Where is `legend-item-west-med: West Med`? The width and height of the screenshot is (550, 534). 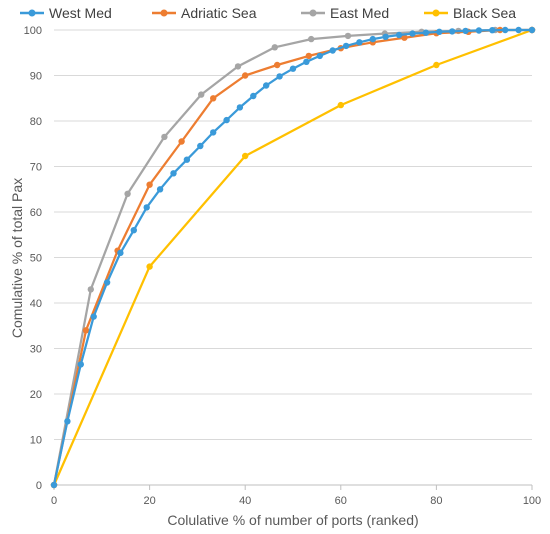 legend-item-west-med: West Med is located at coordinates (66, 13).